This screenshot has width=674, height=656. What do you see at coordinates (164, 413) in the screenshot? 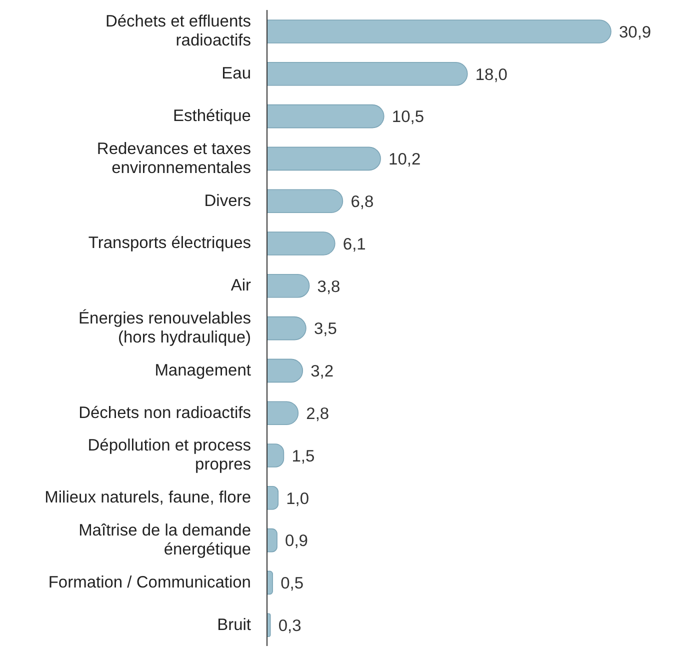
I see `y-tick-label: Déchets non radioactifs` at bounding box center [164, 413].